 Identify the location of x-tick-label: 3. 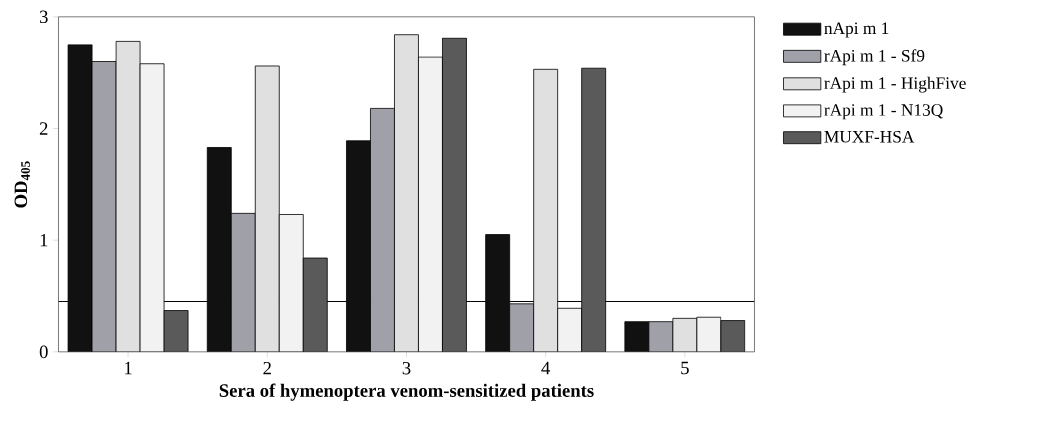
(406, 368).